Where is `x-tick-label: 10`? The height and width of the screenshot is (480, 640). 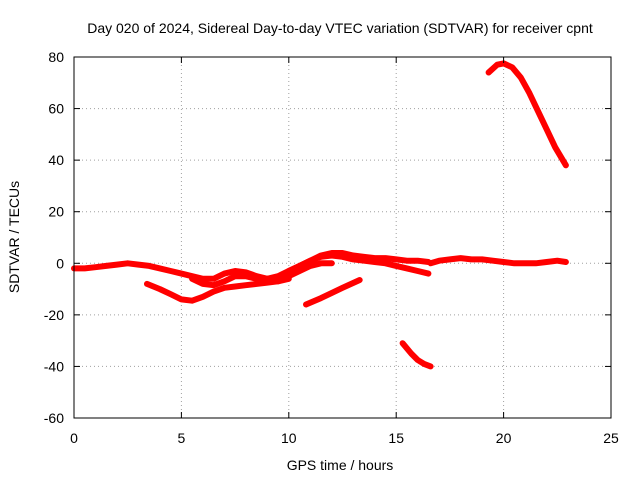
x-tick-label: 10 is located at coordinates (289, 438).